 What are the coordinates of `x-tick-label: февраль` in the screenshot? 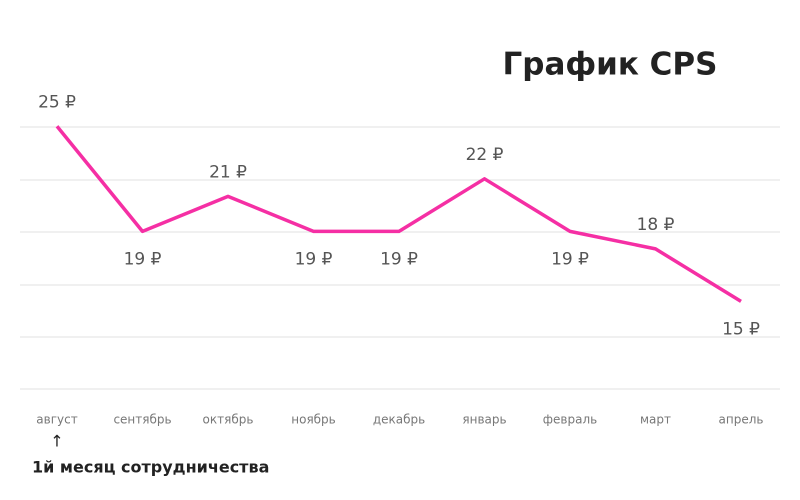 It's located at (570, 420).